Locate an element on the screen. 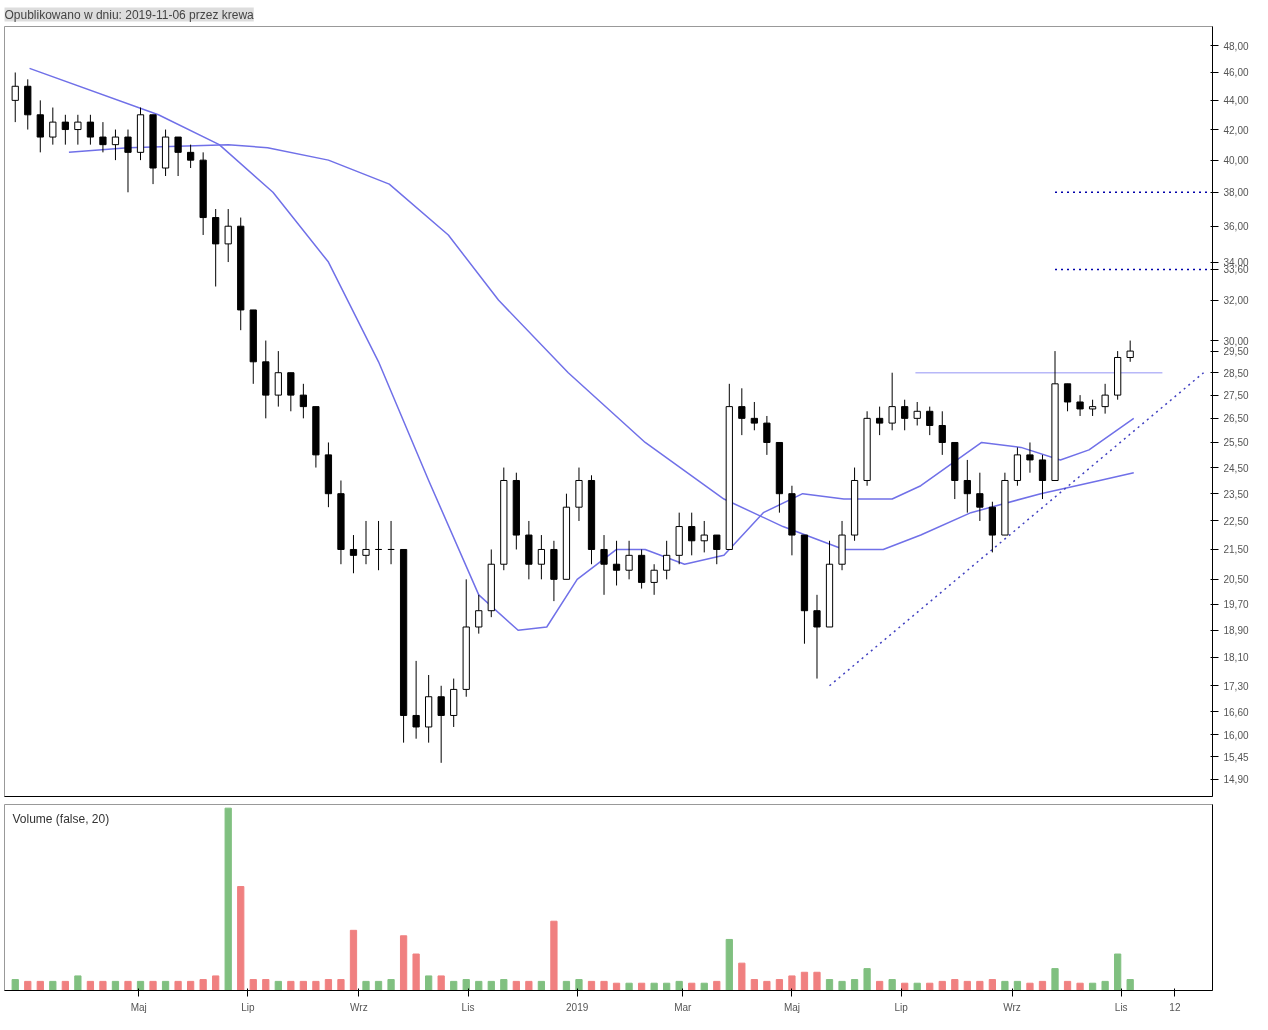 Image resolution: width=1268 pixels, height=1030 pixels. y-tick-label: 46,00 is located at coordinates (1236, 73).